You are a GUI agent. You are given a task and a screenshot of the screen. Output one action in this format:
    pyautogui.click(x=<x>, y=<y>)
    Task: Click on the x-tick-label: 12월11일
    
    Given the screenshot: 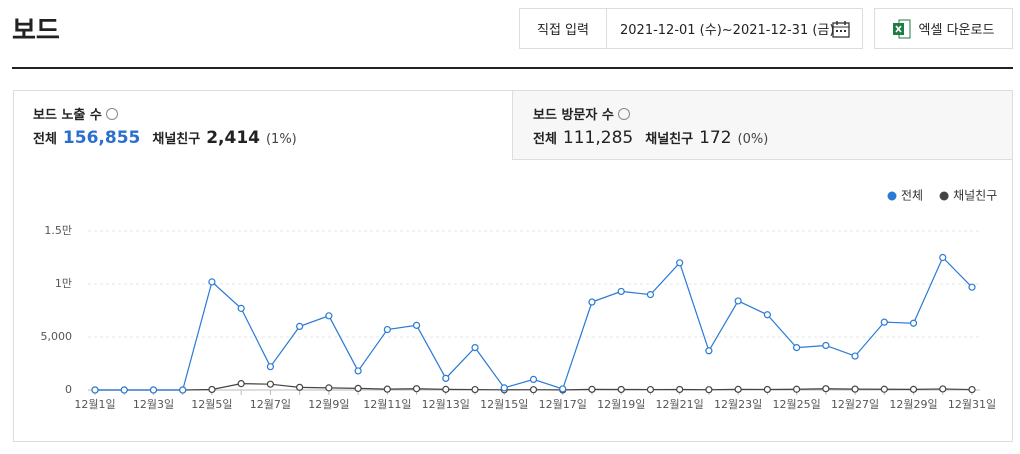 What is the action you would take?
    pyautogui.click(x=387, y=404)
    